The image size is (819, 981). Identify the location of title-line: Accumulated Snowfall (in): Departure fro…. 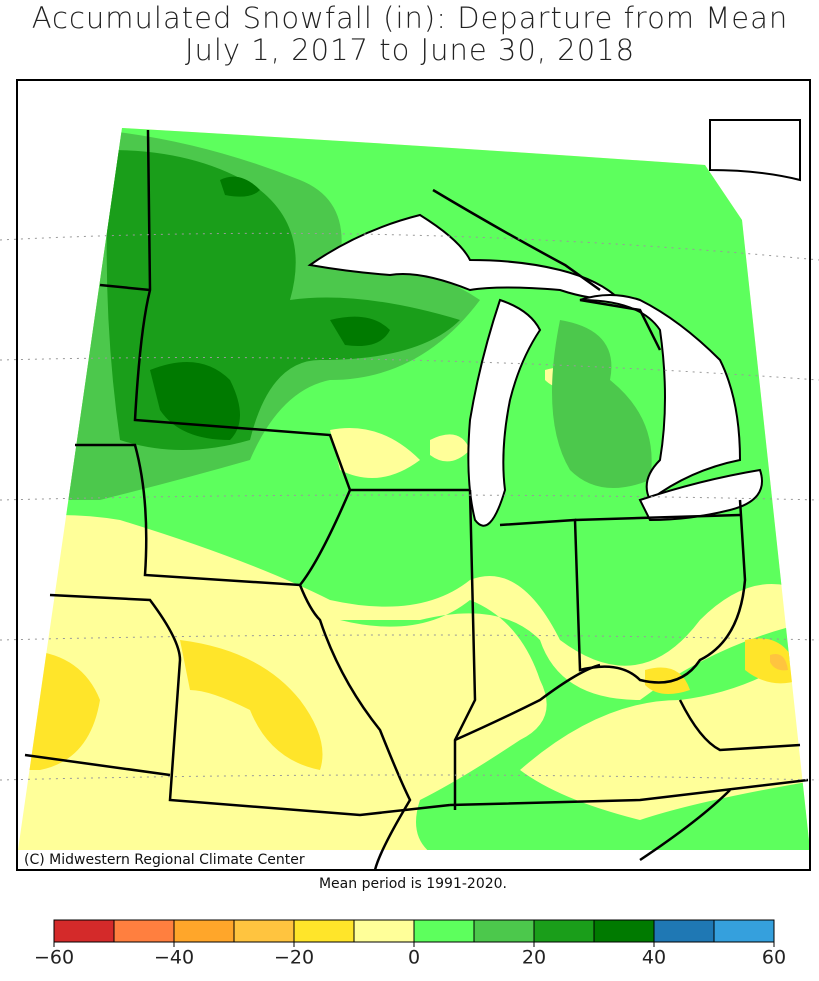
(410, 18).